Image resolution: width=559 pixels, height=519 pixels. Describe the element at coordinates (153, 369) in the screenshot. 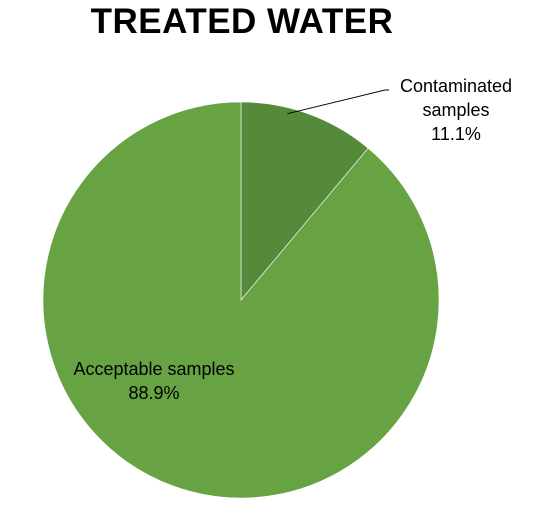

I see `data-label-category: Acceptable samples` at that location.